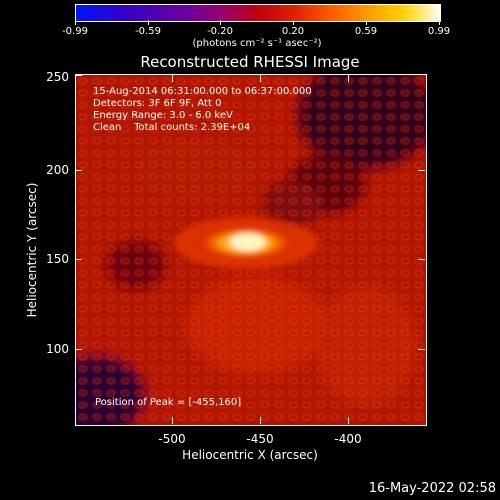  Describe the element at coordinates (75, 31) in the screenshot. I see `colorbar-tick-label: -0.99` at that location.